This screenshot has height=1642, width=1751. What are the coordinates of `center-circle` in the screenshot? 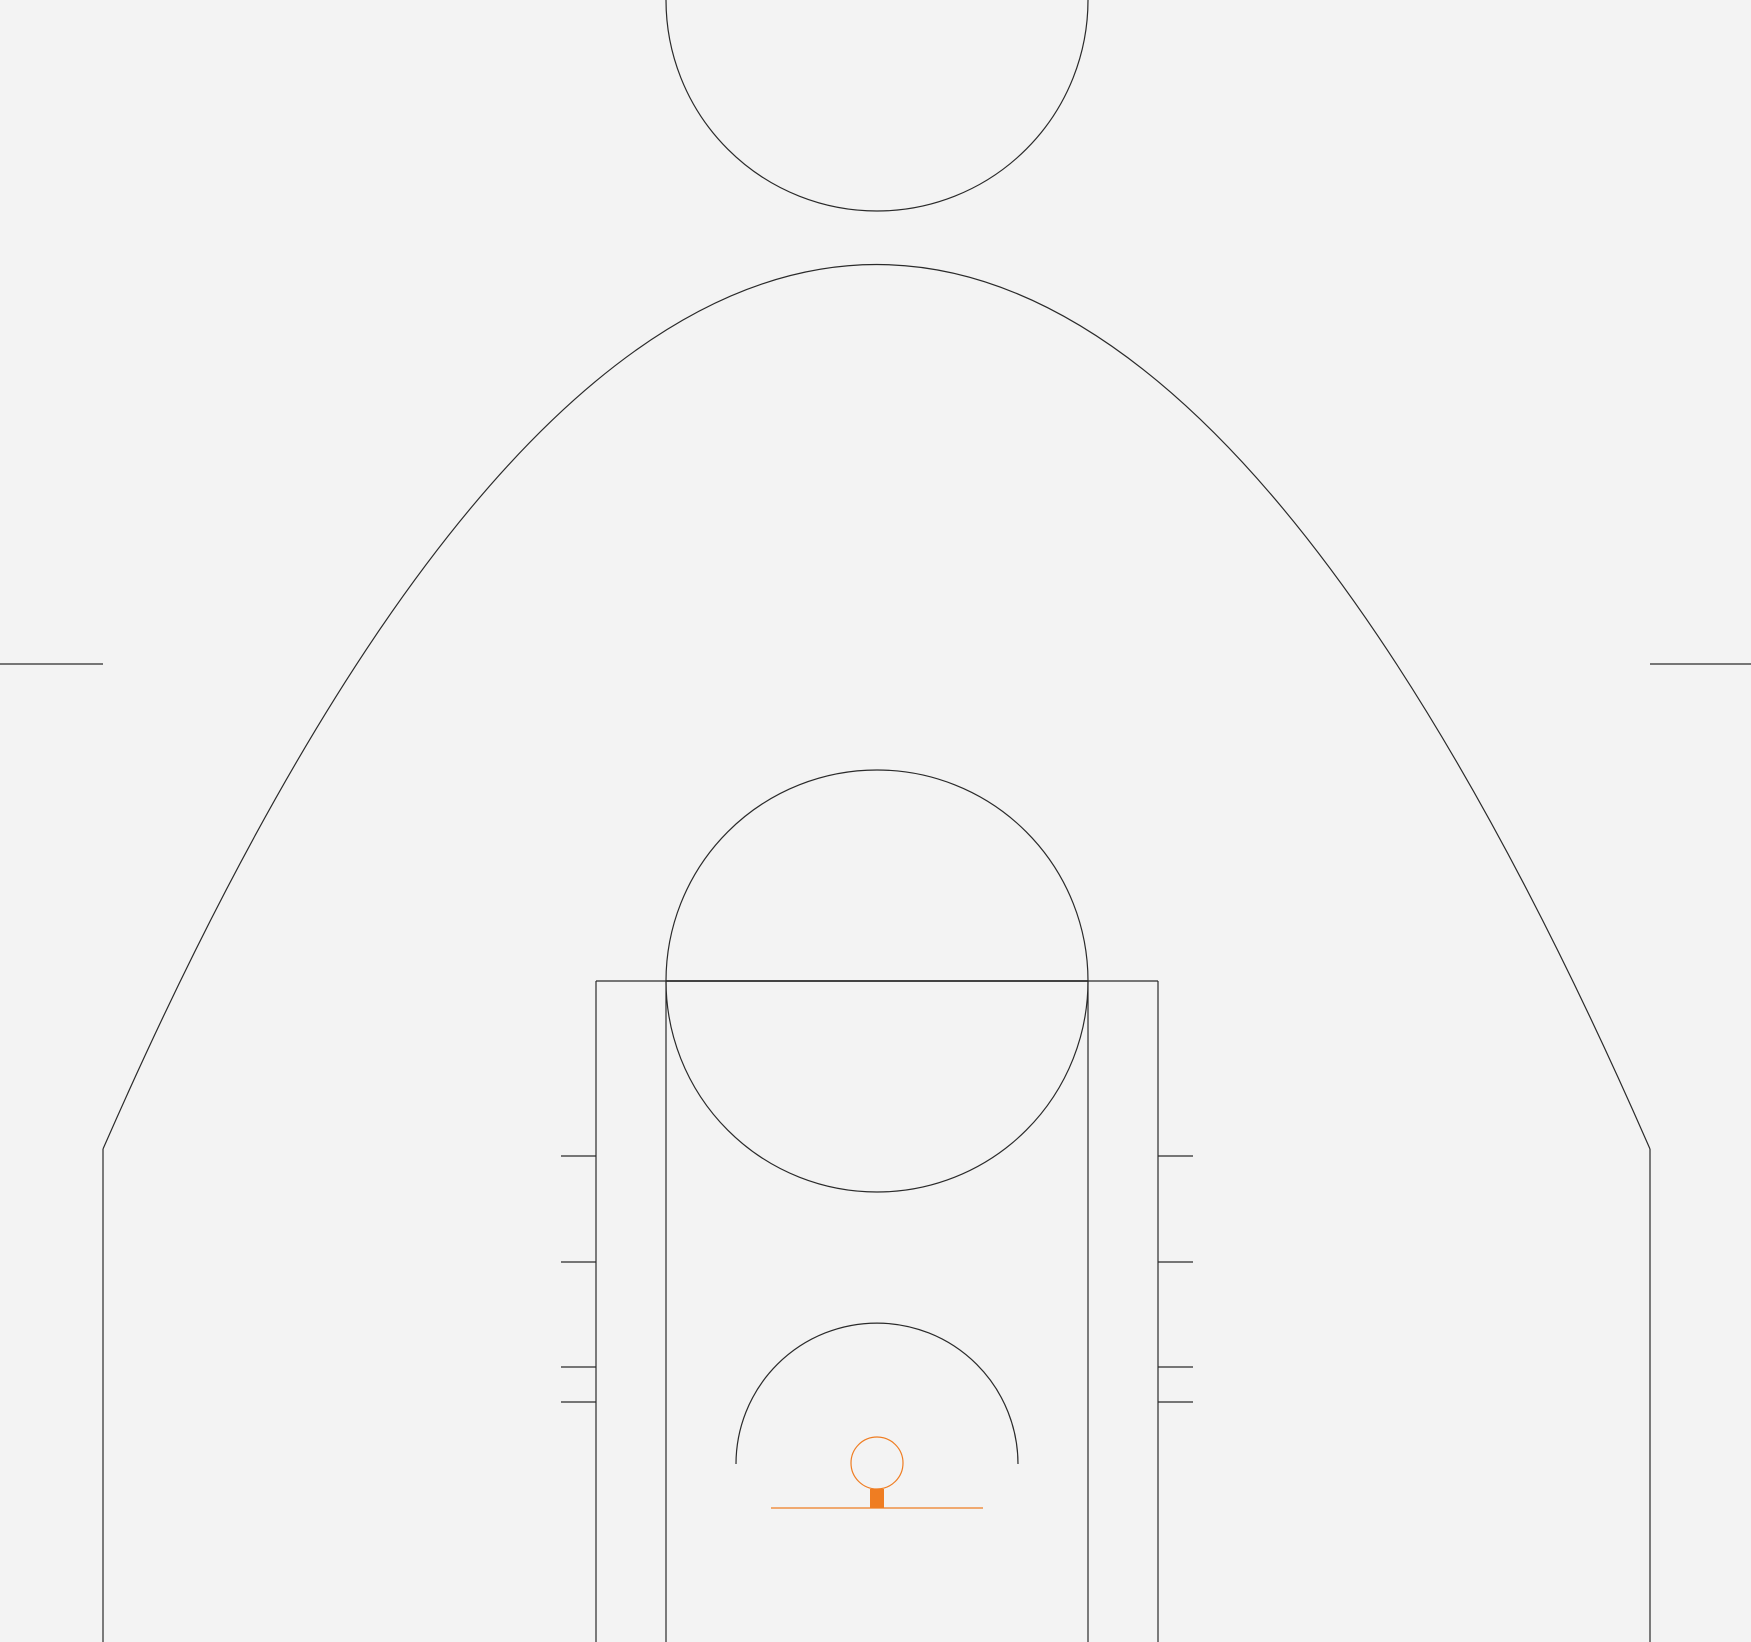 It's located at (877, 106).